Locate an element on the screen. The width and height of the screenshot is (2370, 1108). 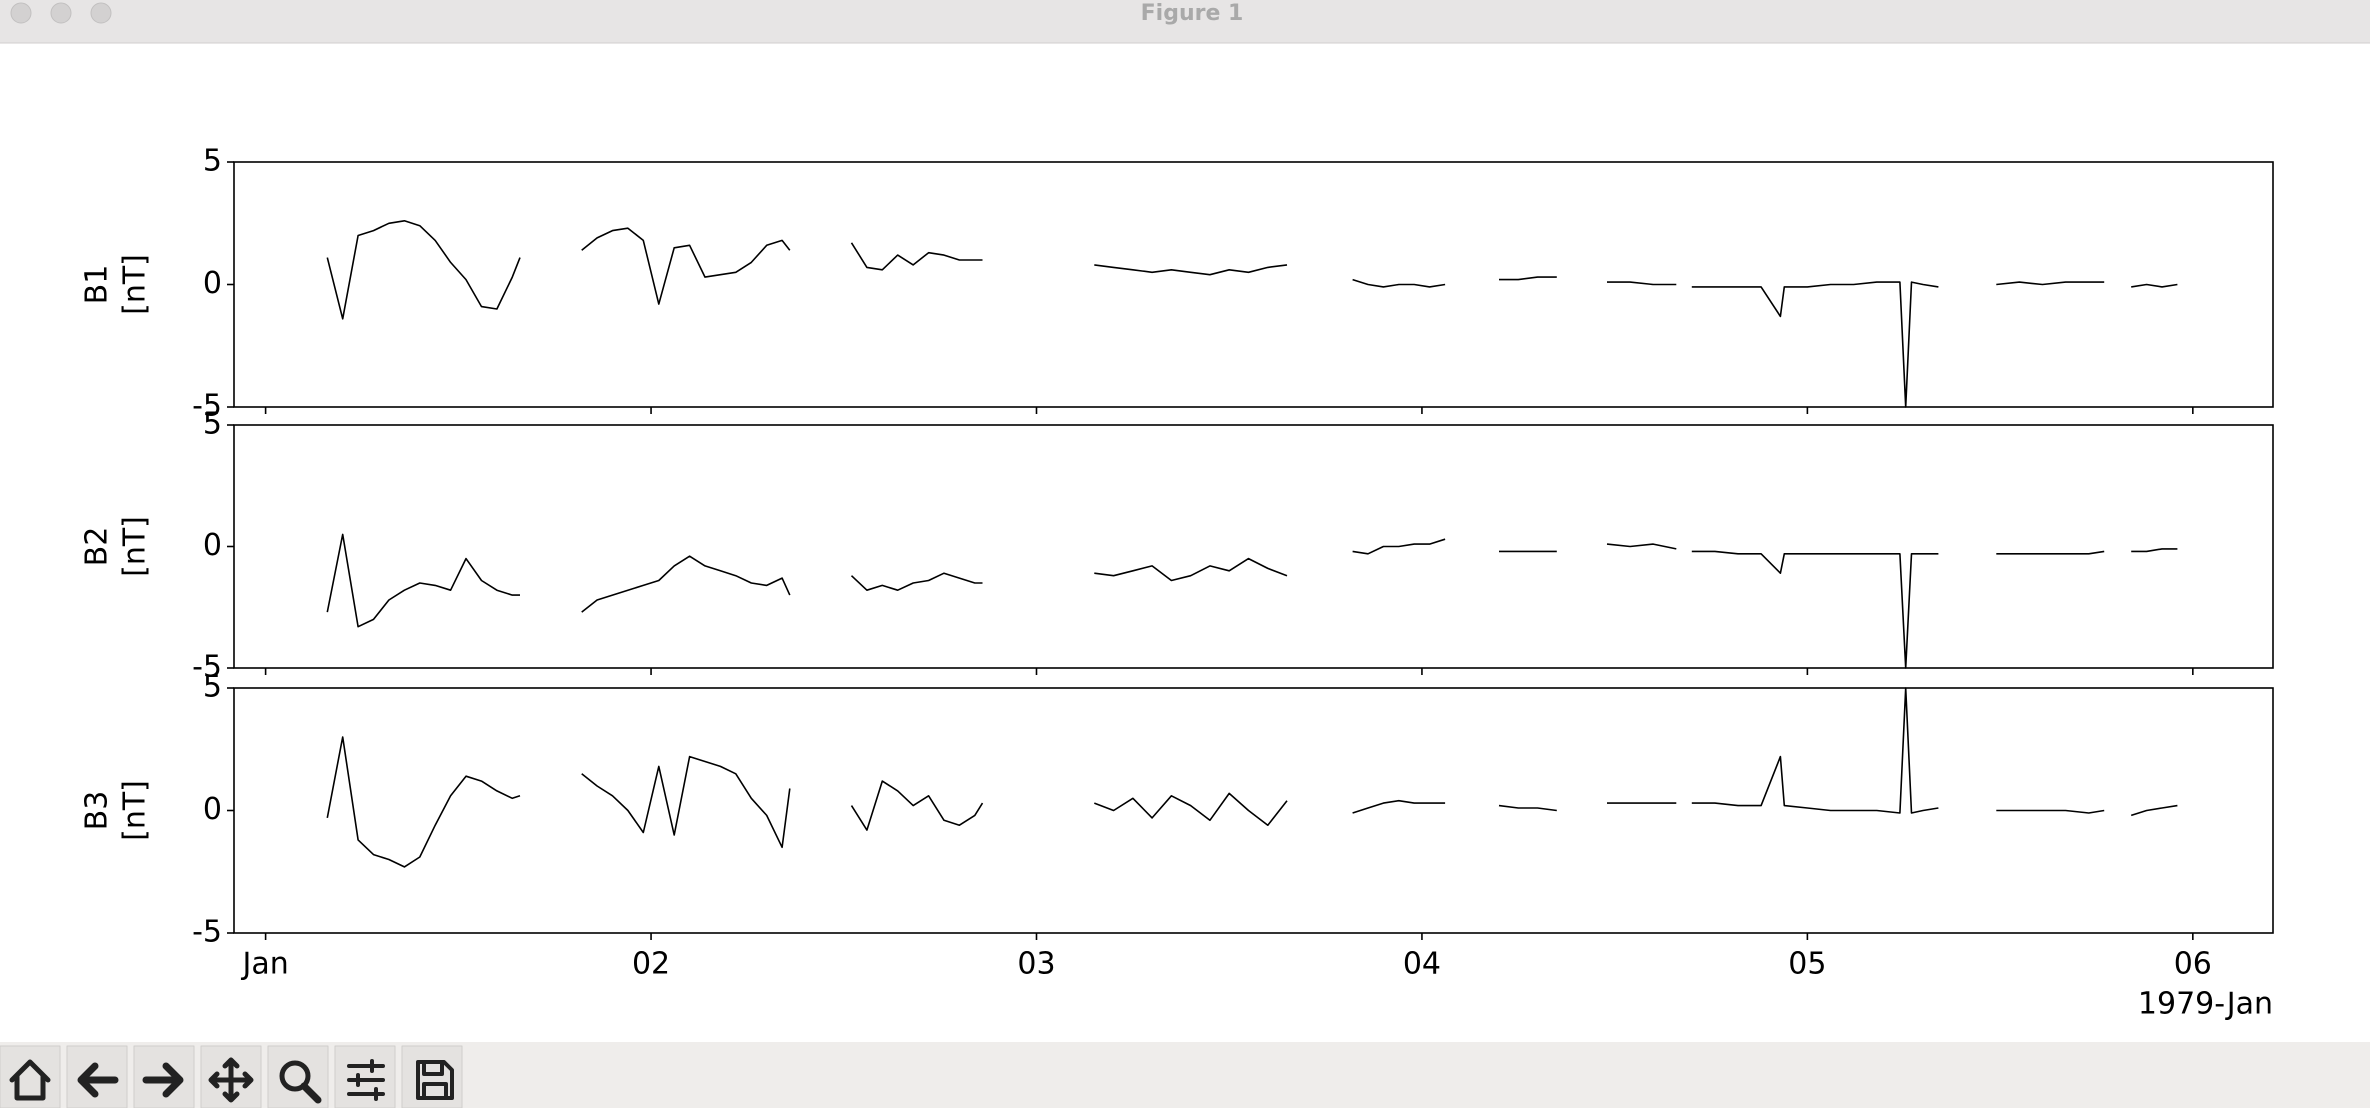
close-button is located at coordinates (21, 13).